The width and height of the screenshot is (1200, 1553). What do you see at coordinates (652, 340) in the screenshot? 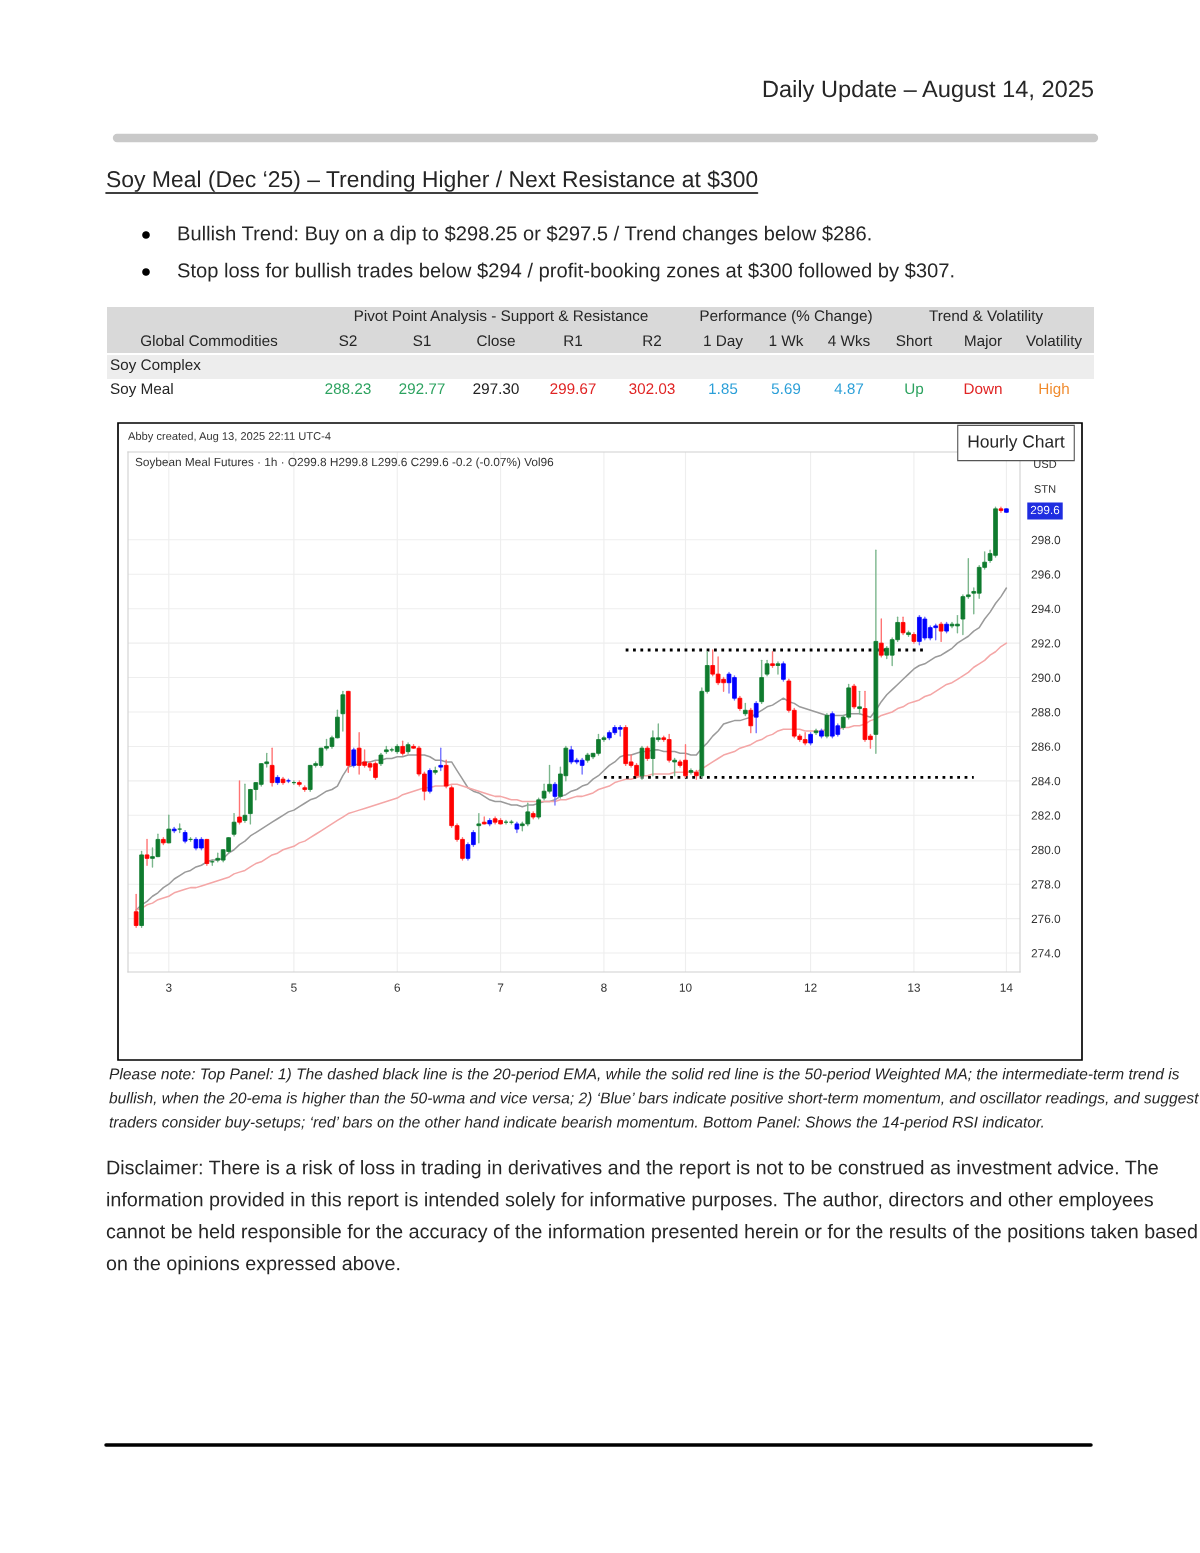
I see `category-label: R2` at bounding box center [652, 340].